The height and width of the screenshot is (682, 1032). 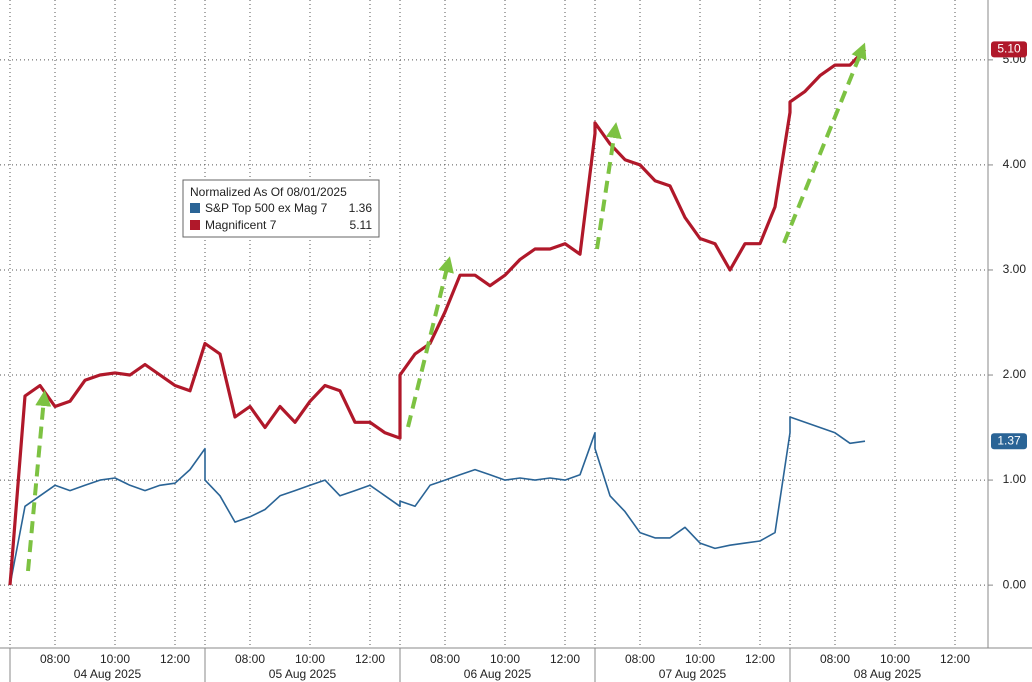 What do you see at coordinates (361, 225) in the screenshot?
I see `legend-value: 5.11` at bounding box center [361, 225].